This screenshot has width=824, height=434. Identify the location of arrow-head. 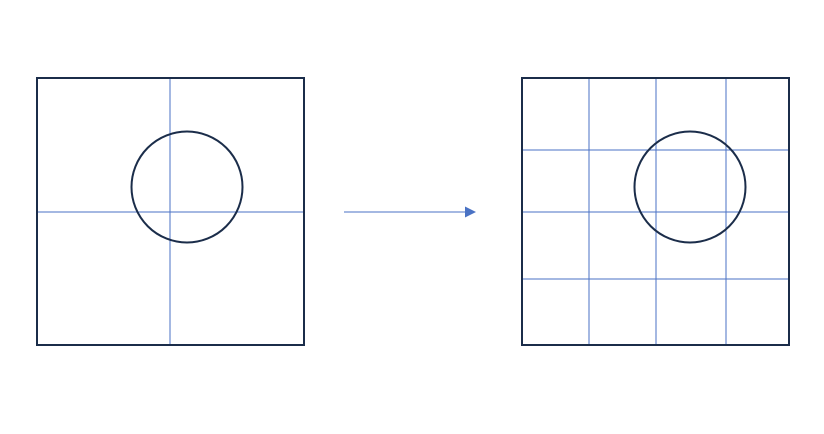
(470, 212).